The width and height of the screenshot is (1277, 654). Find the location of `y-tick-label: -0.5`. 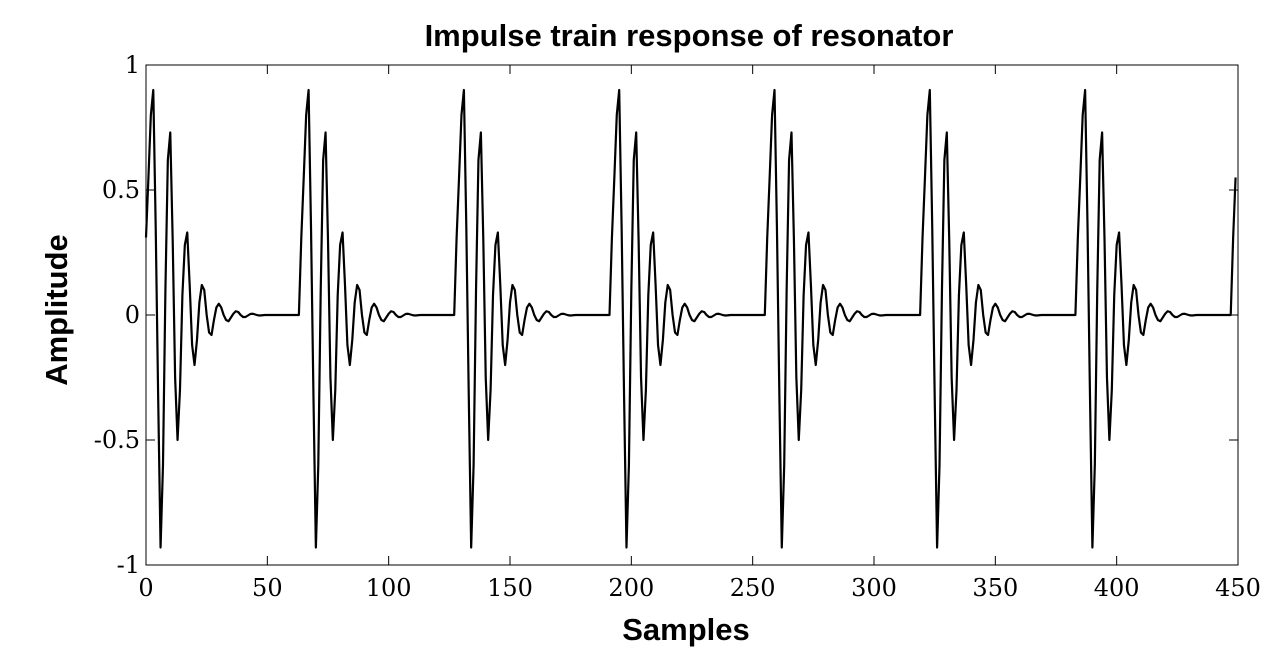

y-tick-label: -0.5 is located at coordinates (117, 440).